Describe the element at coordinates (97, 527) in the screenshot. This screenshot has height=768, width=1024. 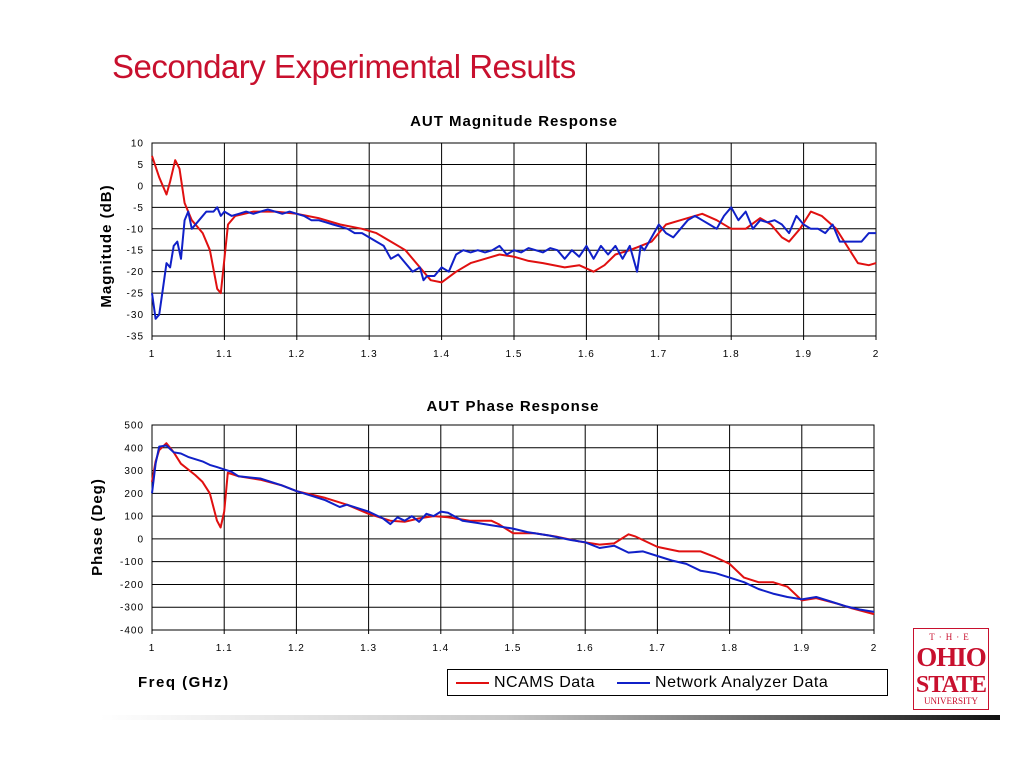
I see `phase-y-axis-label: Phase (Deg)` at that location.